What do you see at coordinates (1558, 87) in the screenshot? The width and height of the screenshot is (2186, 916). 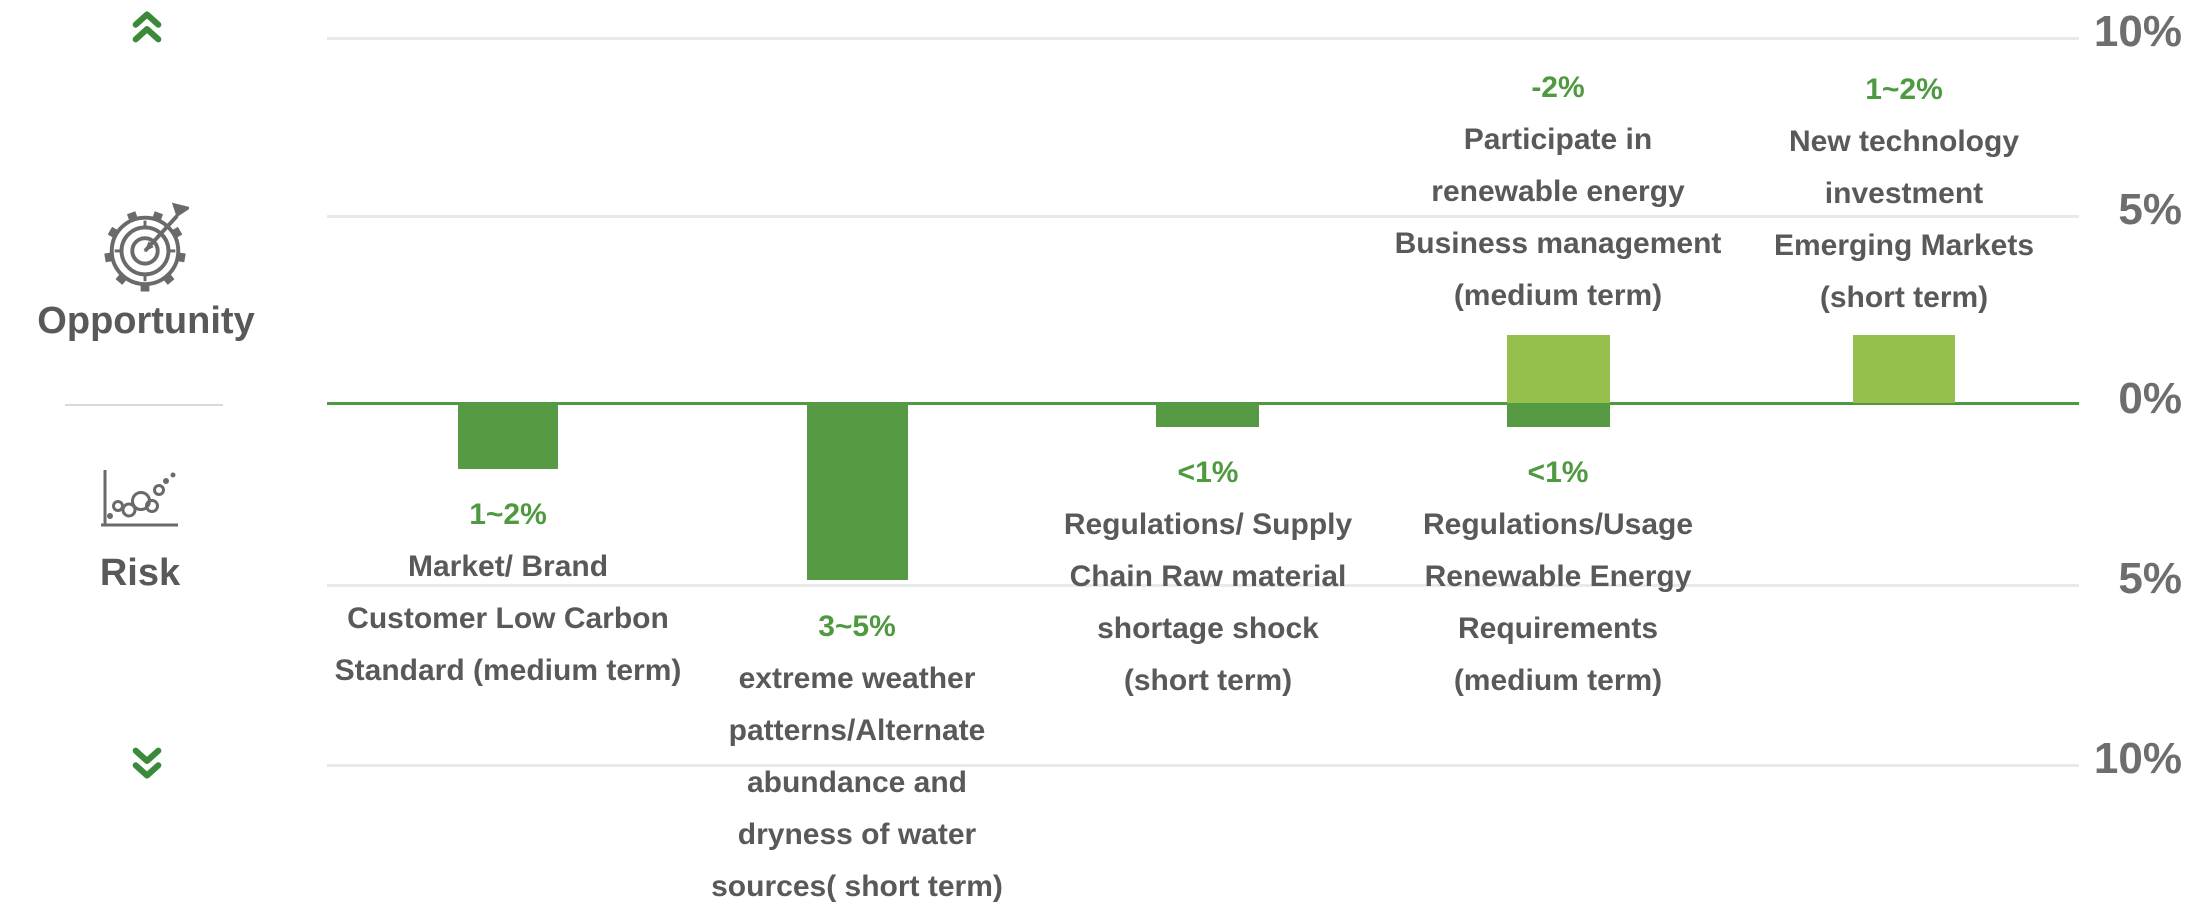 I see `value-label: -2%` at bounding box center [1558, 87].